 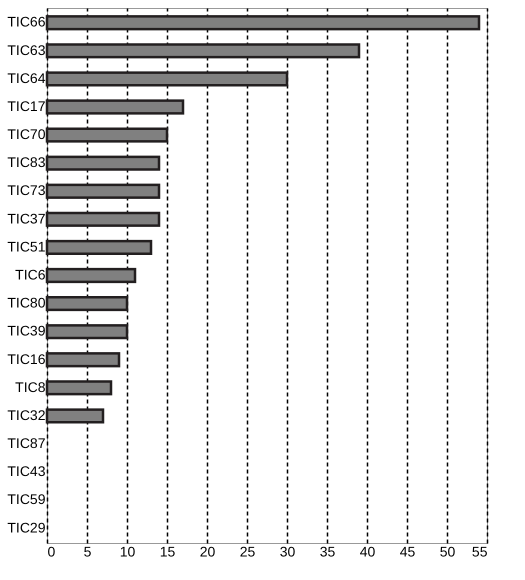 I want to click on y-tick-label: TIC37, so click(x=26, y=218).